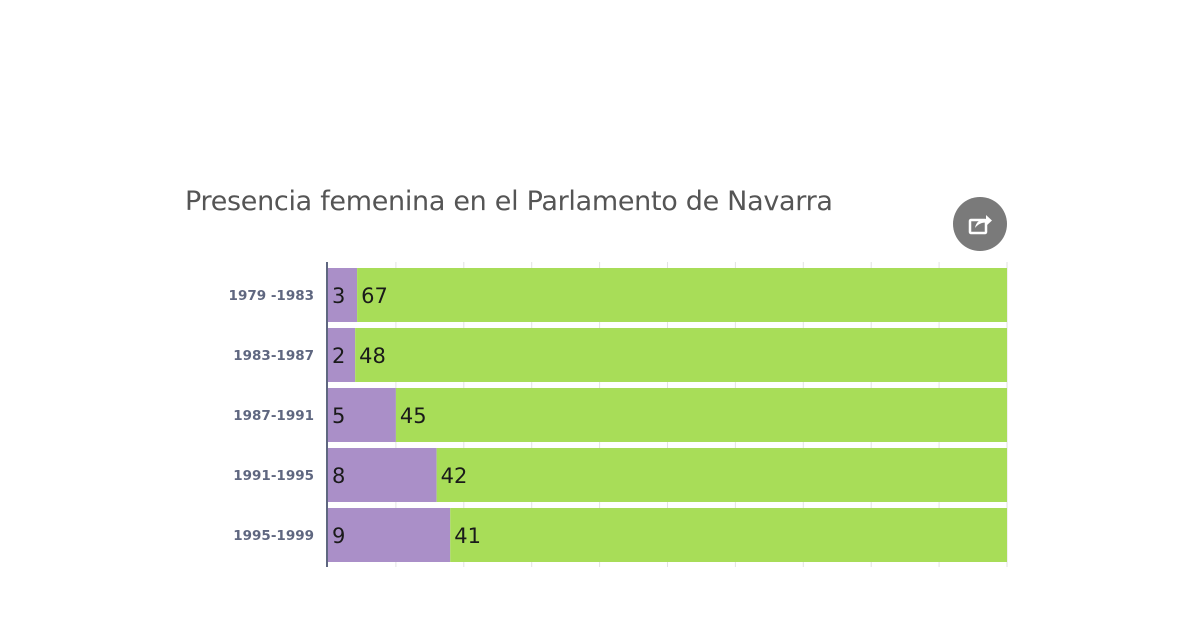  Describe the element at coordinates (273, 476) in the screenshot. I see `category-label: 1991-1995` at that location.